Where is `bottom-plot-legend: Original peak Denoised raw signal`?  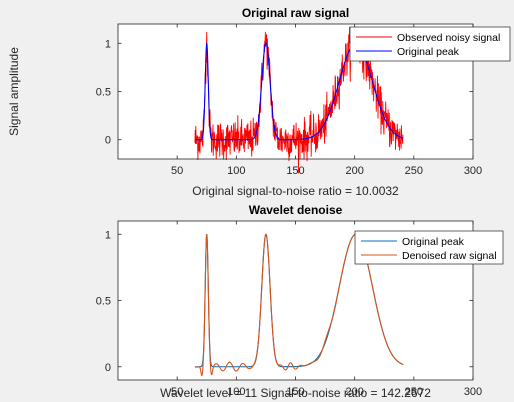 bottom-plot-legend: Original peak Denoised raw signal is located at coordinates (429, 247).